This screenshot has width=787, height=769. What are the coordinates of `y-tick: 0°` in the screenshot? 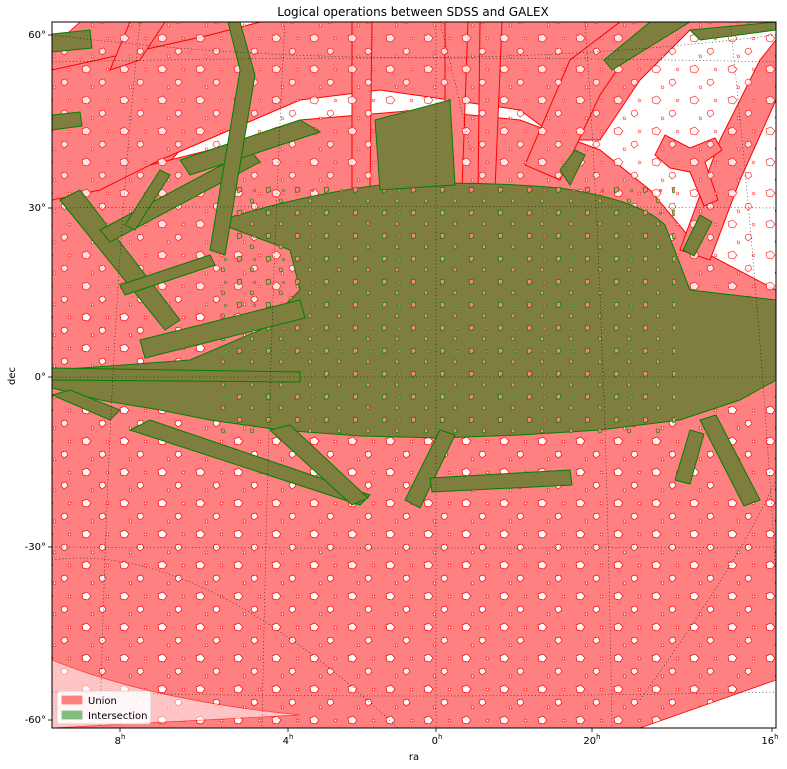 It's located at (43, 377).